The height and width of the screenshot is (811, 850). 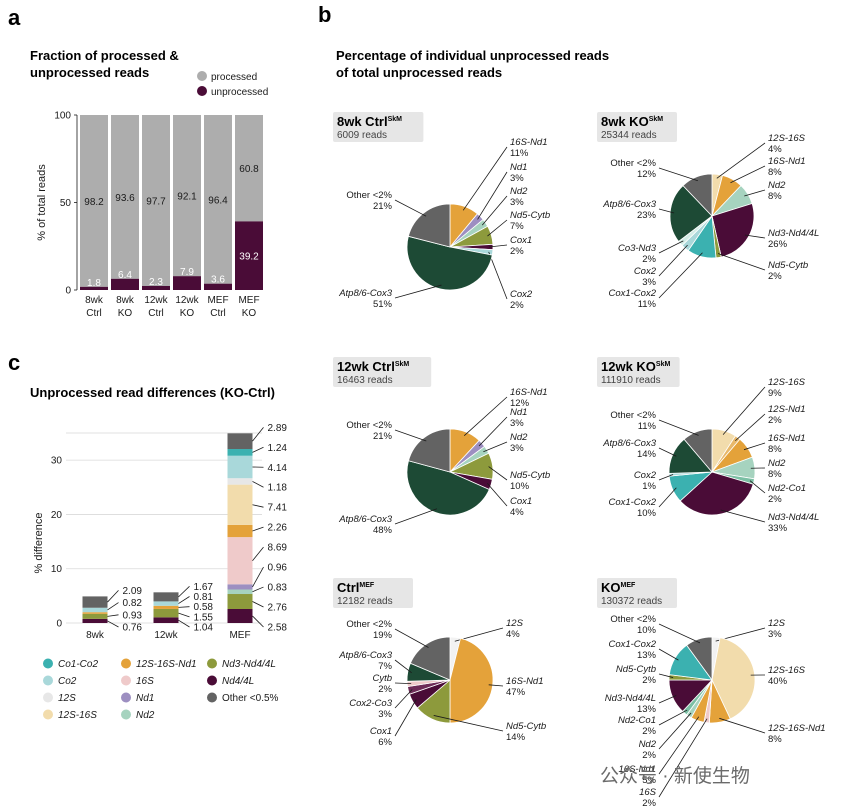 What do you see at coordinates (775, 739) in the screenshot?
I see `pie-slice-value: 8%` at bounding box center [775, 739].